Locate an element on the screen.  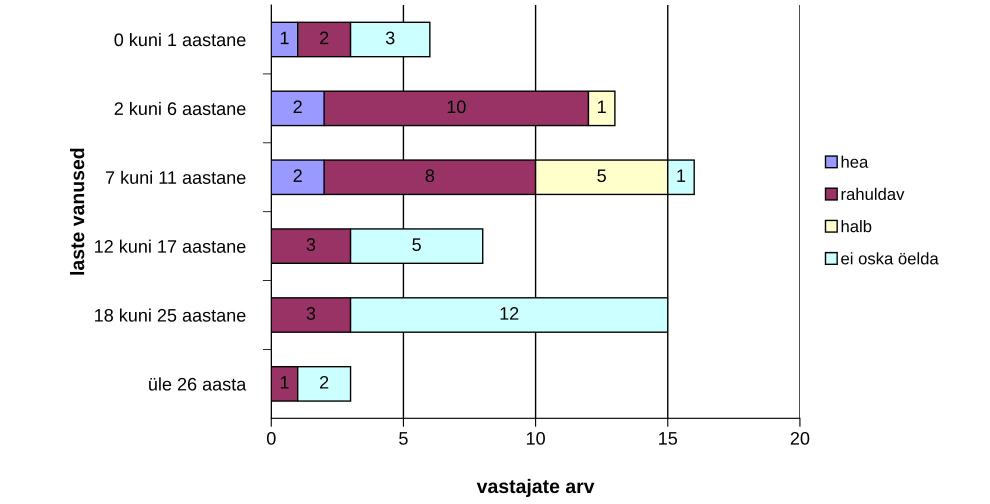
y-tick-label: üle 26 aasta is located at coordinates (197, 384).